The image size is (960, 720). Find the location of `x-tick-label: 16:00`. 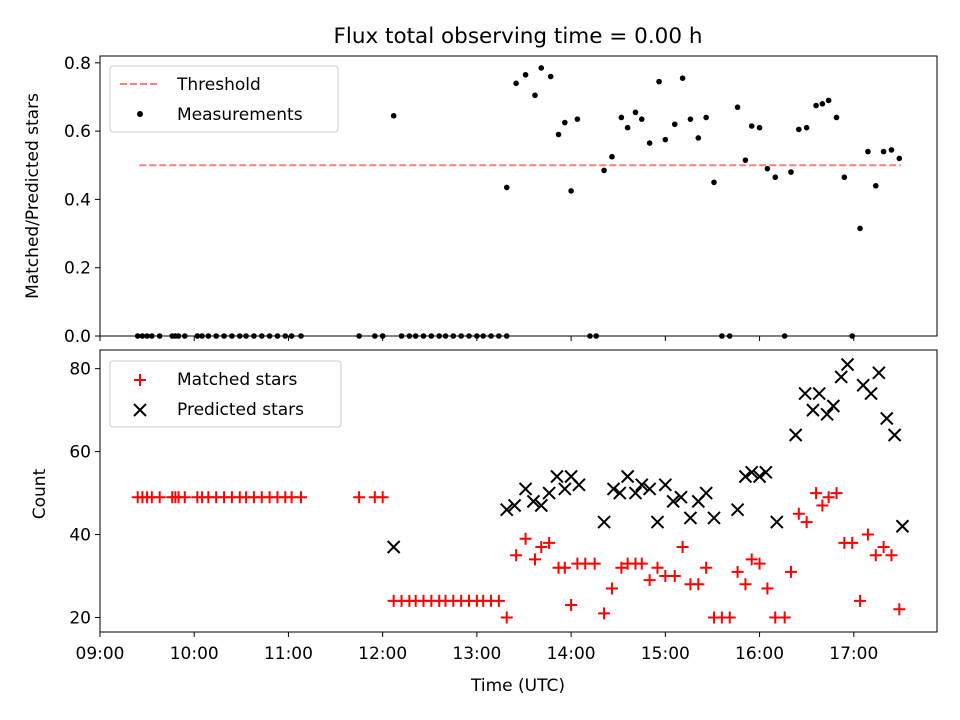

x-tick-label: 16:00 is located at coordinates (759, 654).